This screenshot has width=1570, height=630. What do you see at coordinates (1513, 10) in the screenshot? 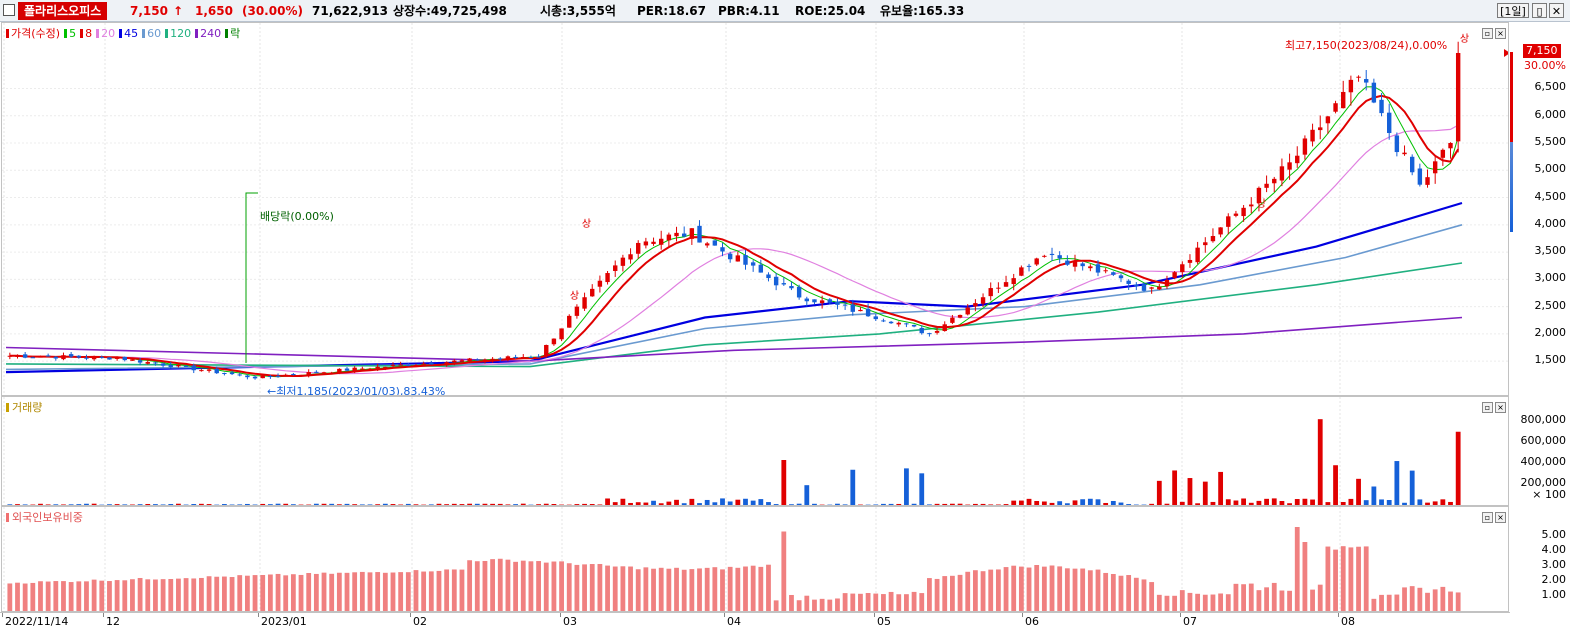
I see `period-button: [1일]` at bounding box center [1513, 10].